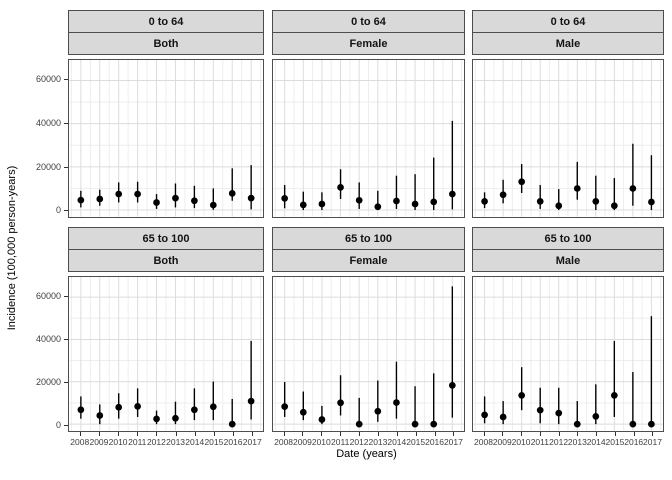 This screenshot has height=480, width=672. Describe the element at coordinates (559, 441) in the screenshot. I see `x-tick-label: 2012` at that location.